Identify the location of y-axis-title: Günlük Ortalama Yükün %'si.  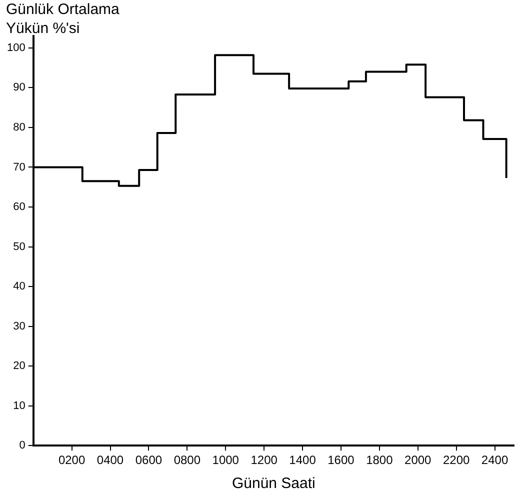
(63, 19).